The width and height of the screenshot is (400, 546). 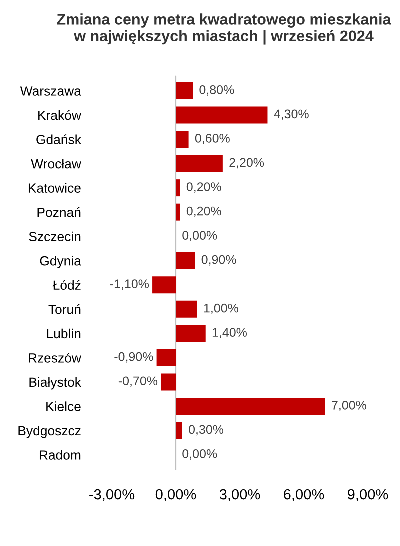 What do you see at coordinates (138, 382) in the screenshot?
I see `data-label: -0,70%` at bounding box center [138, 382].